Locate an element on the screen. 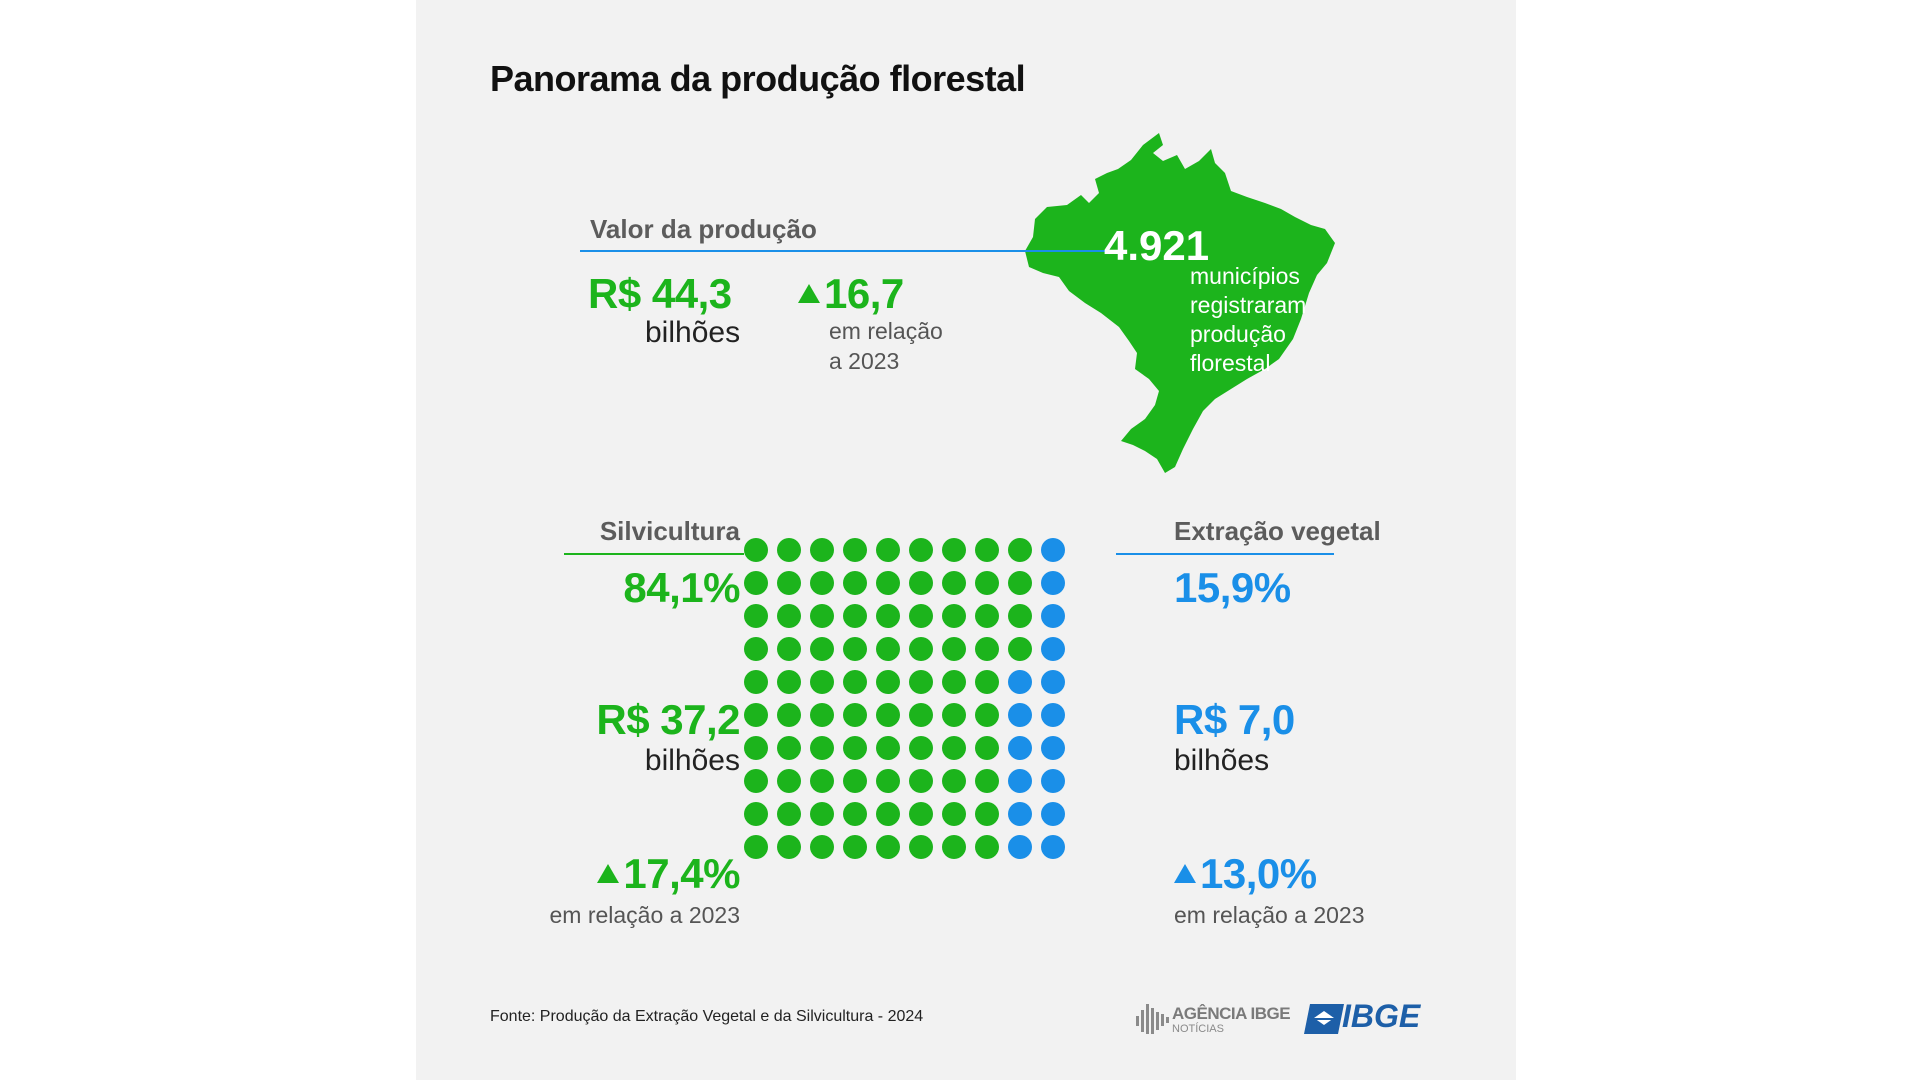 The width and height of the screenshot is (1920, 1080). extracao-change: 13,0% is located at coordinates (1245, 874).